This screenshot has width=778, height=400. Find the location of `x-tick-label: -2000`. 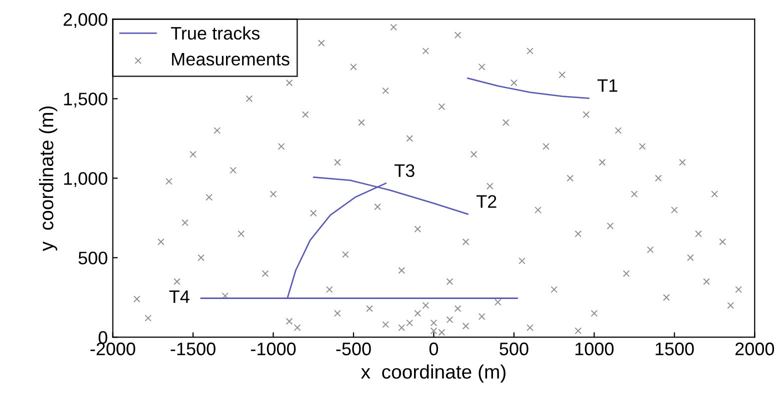

x-tick-label: -2000 is located at coordinates (113, 349).